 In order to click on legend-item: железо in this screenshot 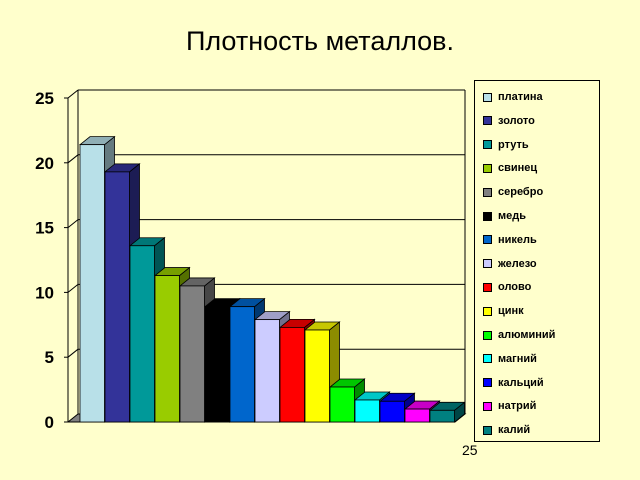, I will do `click(510, 264)`.